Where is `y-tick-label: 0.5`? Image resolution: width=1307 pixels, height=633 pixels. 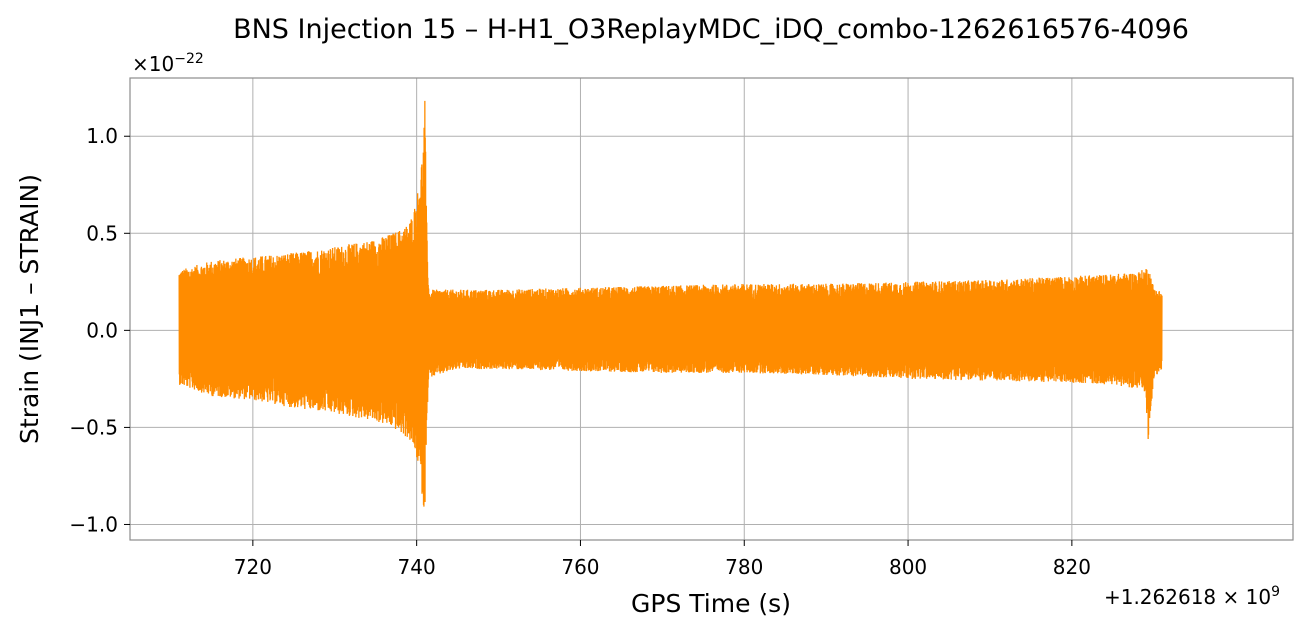
y-tick-label: 0.5 is located at coordinates (102, 233).